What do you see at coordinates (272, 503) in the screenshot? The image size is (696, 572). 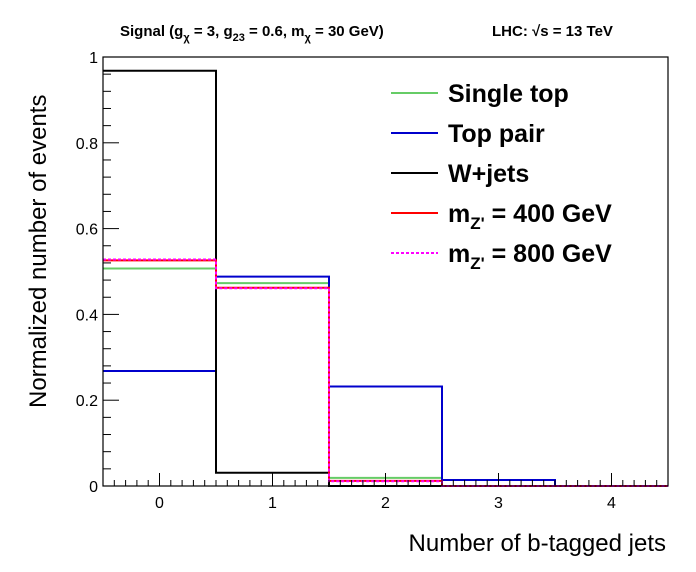 I see `x-tick-label: 1` at bounding box center [272, 503].